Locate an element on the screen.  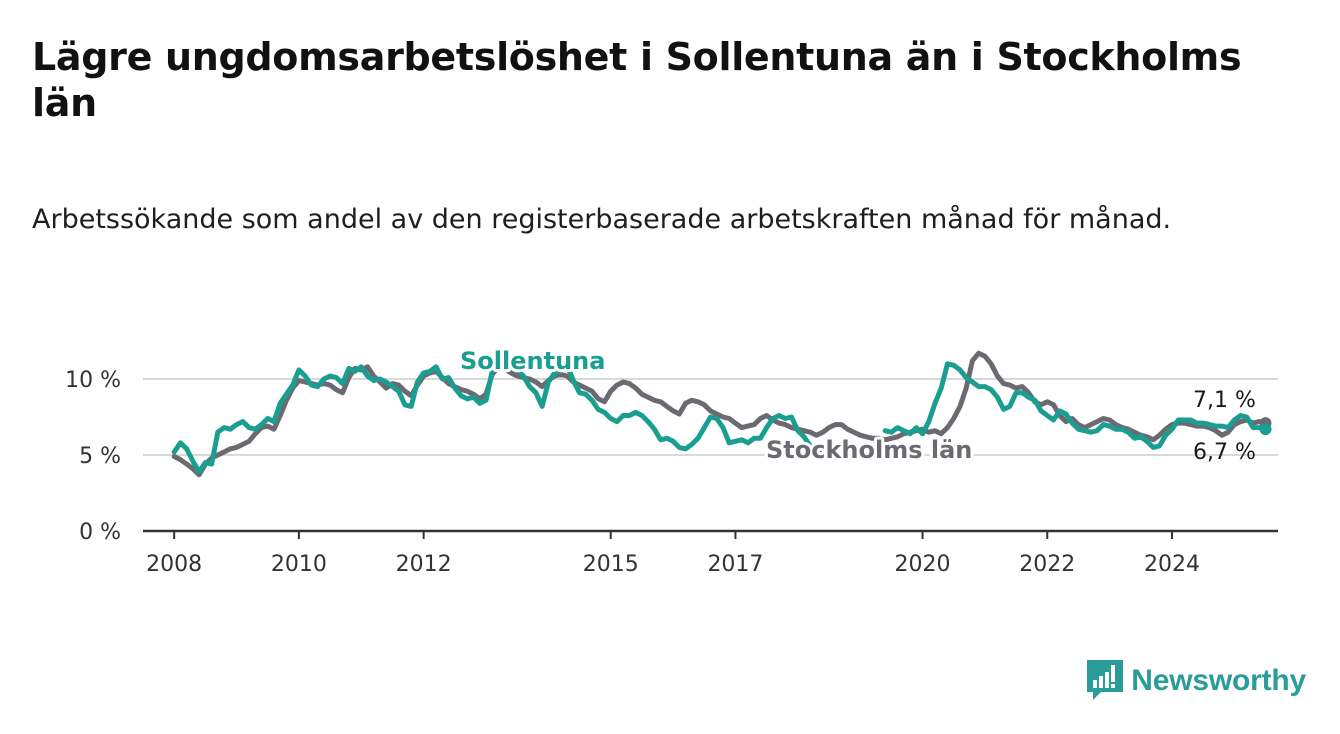
x-tick-label: 2008 is located at coordinates (174, 564).